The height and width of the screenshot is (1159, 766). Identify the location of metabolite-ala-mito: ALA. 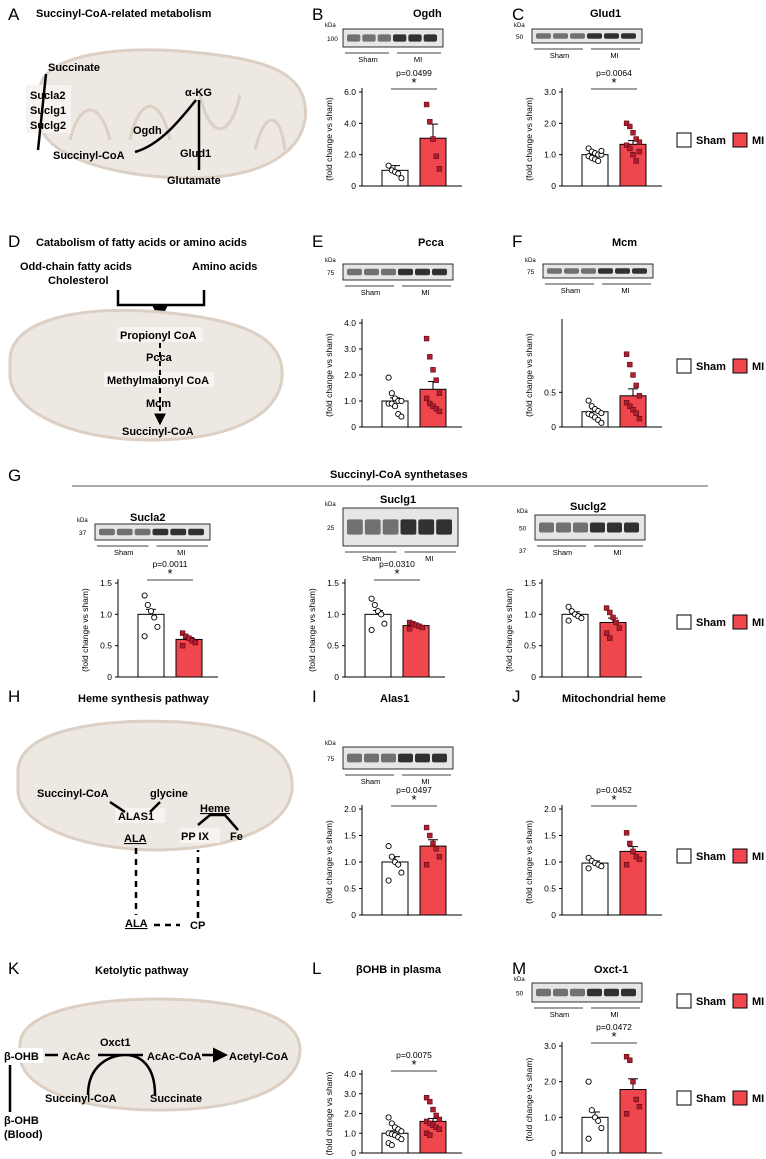
(135, 839).